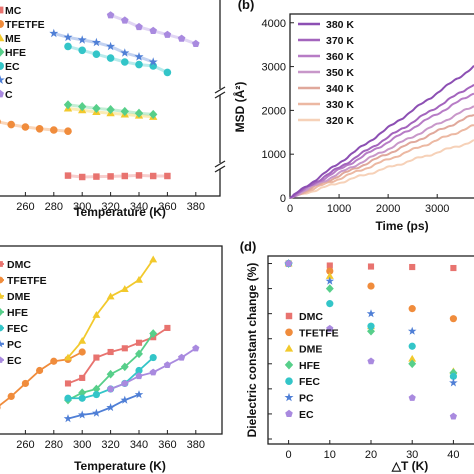 The width and height of the screenshot is (474, 474). What do you see at coordinates (309, 382) in the screenshot?
I see `panel-d-legend-label: FEC` at bounding box center [309, 382].